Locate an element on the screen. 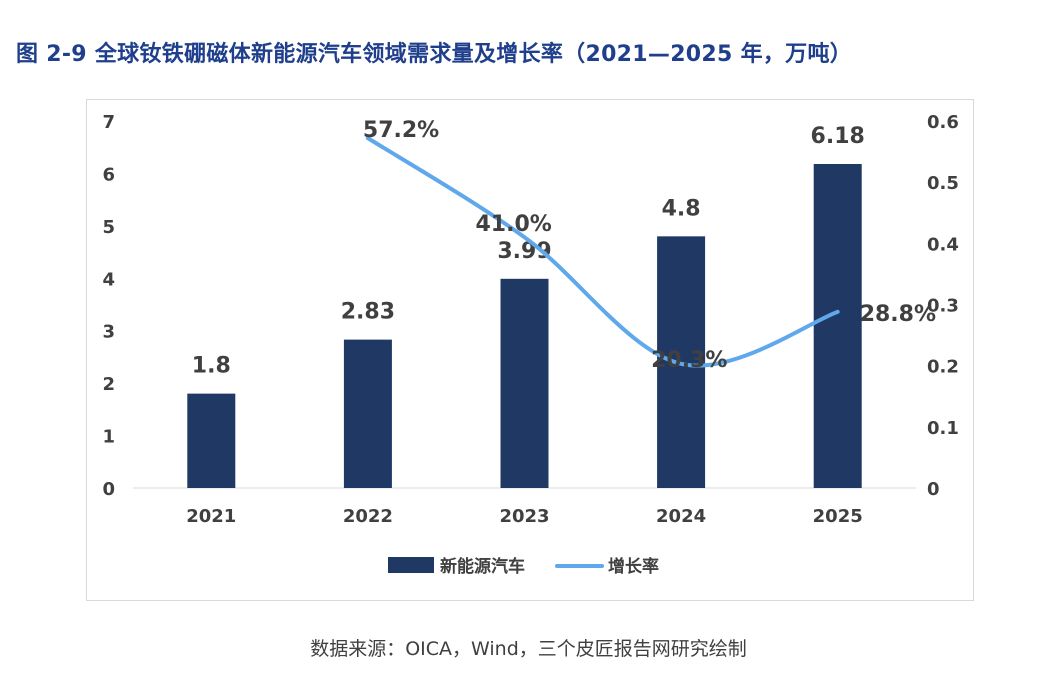 The image size is (1057, 685). x-tick-label: 2021 is located at coordinates (211, 516).